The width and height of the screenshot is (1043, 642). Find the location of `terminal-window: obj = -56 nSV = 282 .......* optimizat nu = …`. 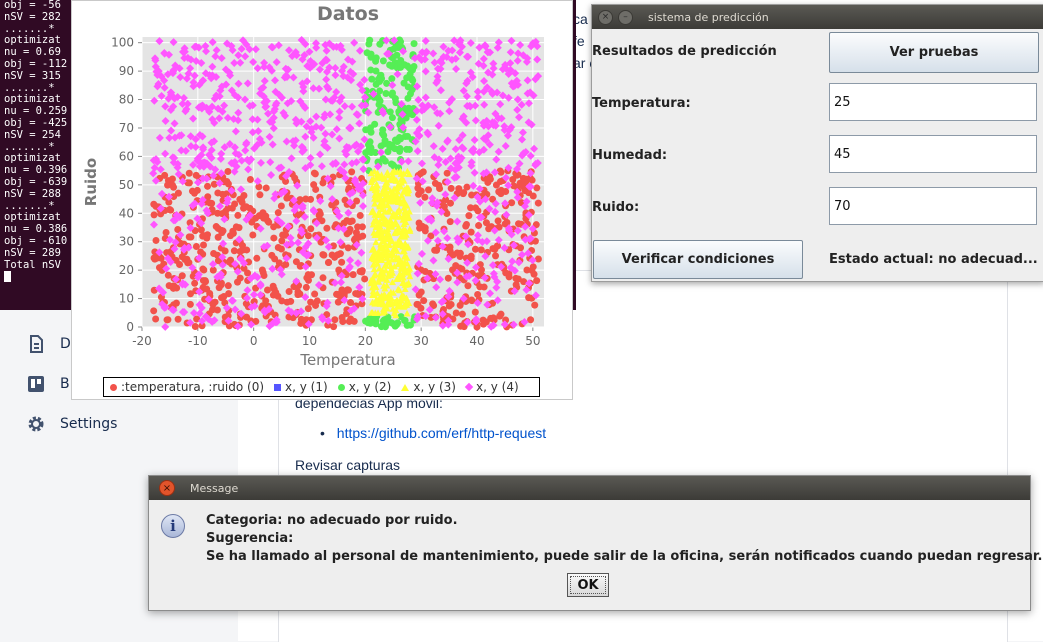

terminal-window: obj = -56 nSV = 282 .......* optimizat nu = … is located at coordinates (42, 155).